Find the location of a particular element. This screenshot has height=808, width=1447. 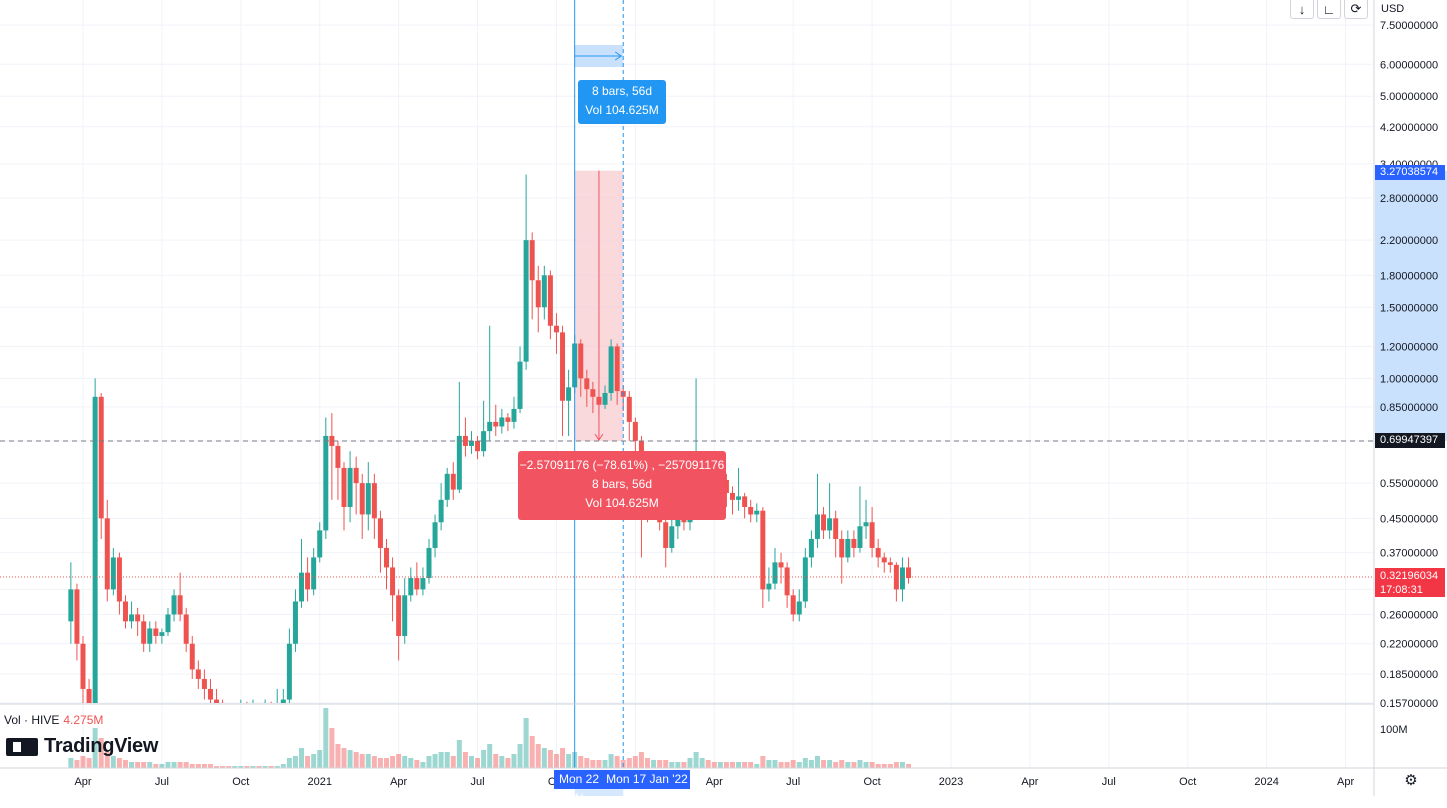

settings-gear-icon: ⚙ is located at coordinates (1411, 780).